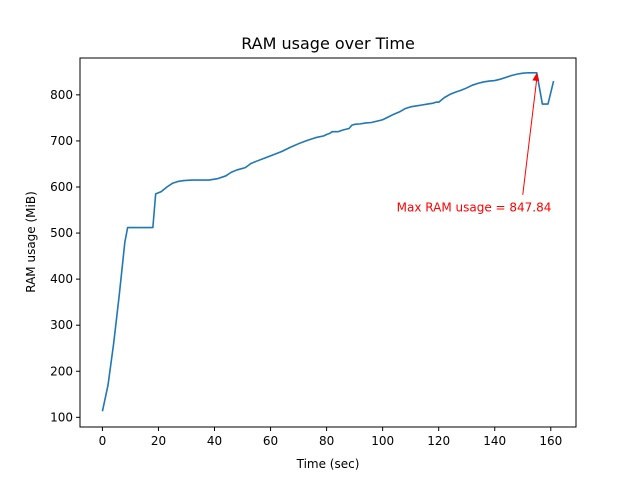  What do you see at coordinates (61, 95) in the screenshot?
I see `y-tick-label: 800` at bounding box center [61, 95].